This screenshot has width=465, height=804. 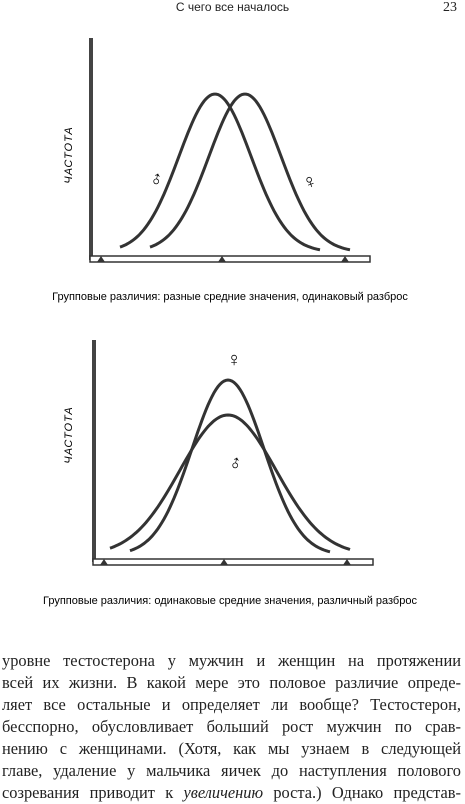 What do you see at coordinates (93, 792) in the screenshot?
I see `text-span: созревания приводит к` at bounding box center [93, 792].